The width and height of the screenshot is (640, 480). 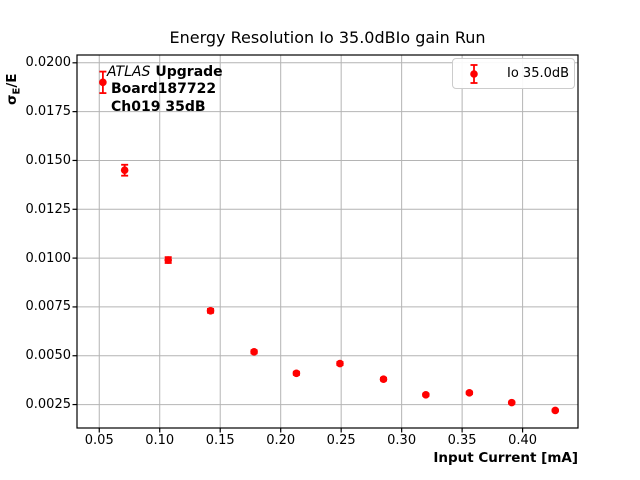 I want to click on x-tick-label: 0.40, so click(x=523, y=440).